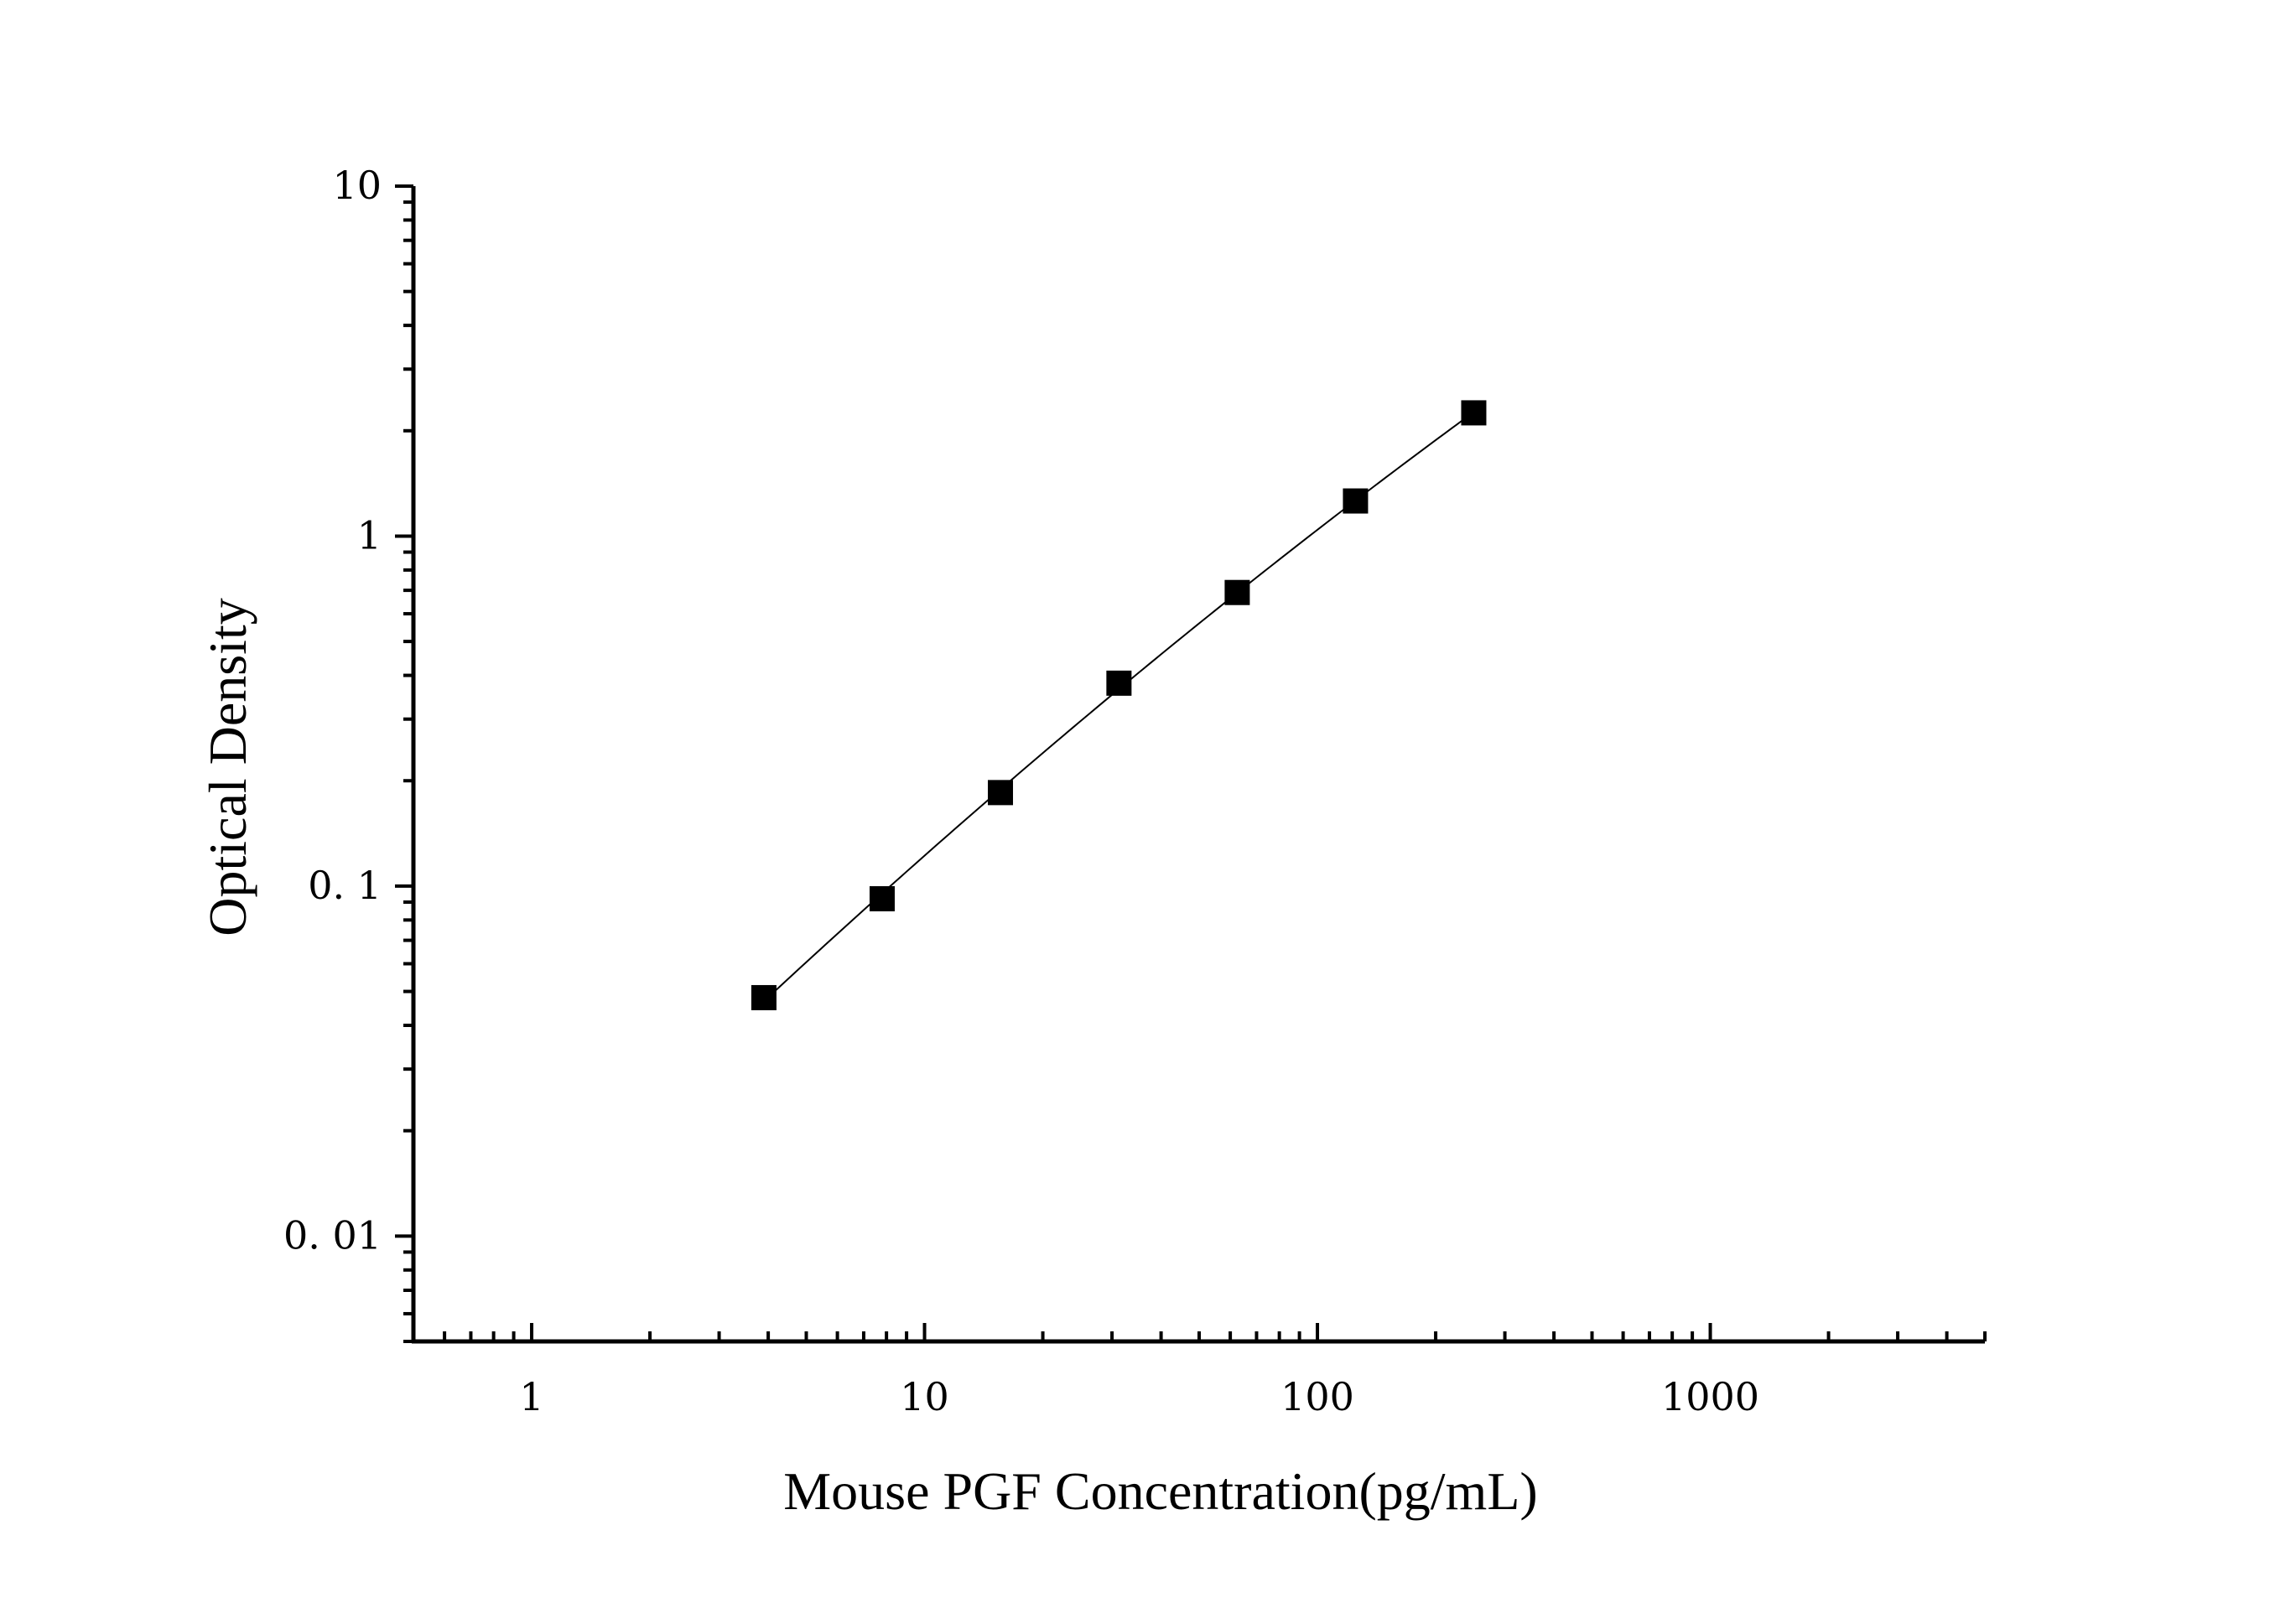 This screenshot has height=1603, width=2296. I want to click on x-tick-label: 1, so click(531, 1396).